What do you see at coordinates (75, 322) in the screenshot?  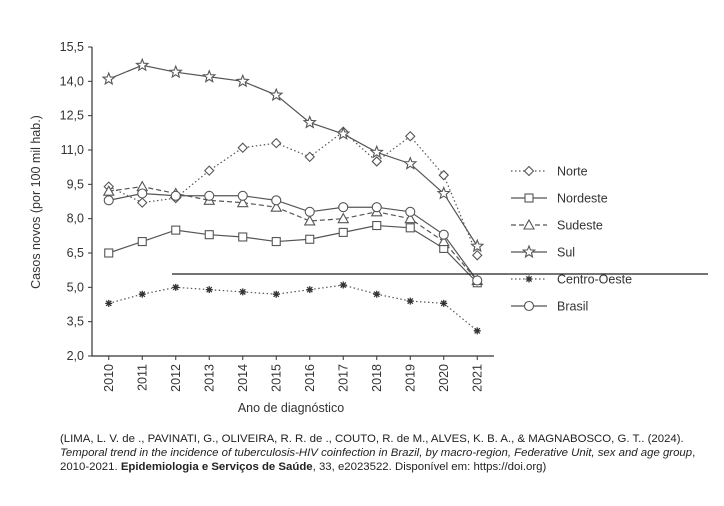 I see `y-tick-label: 3,5` at bounding box center [75, 322].